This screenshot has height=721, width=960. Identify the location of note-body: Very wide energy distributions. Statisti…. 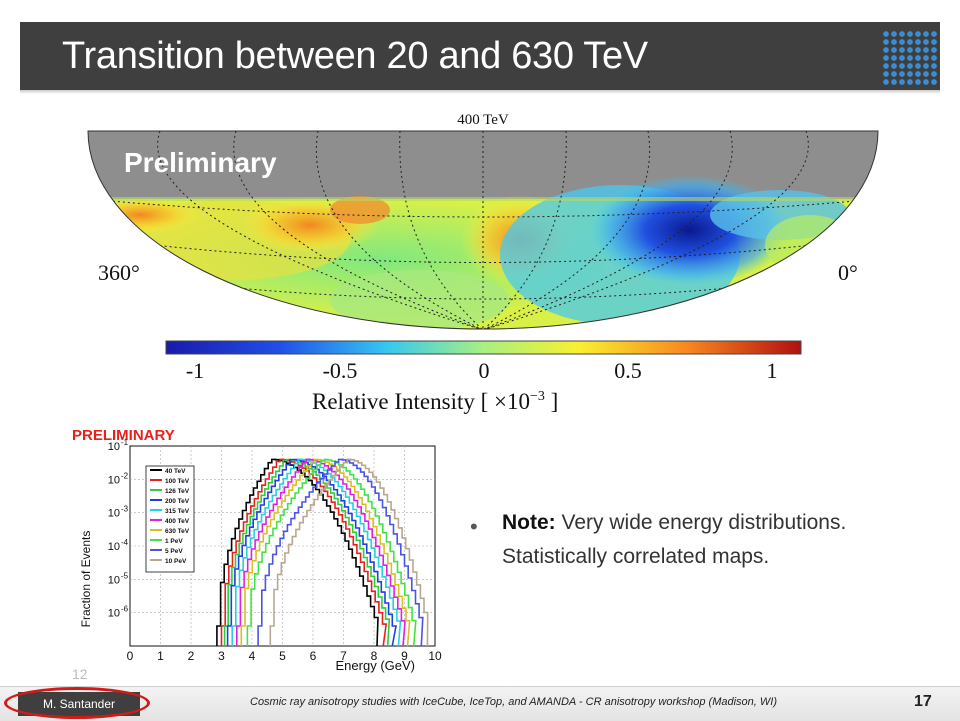
(674, 539).